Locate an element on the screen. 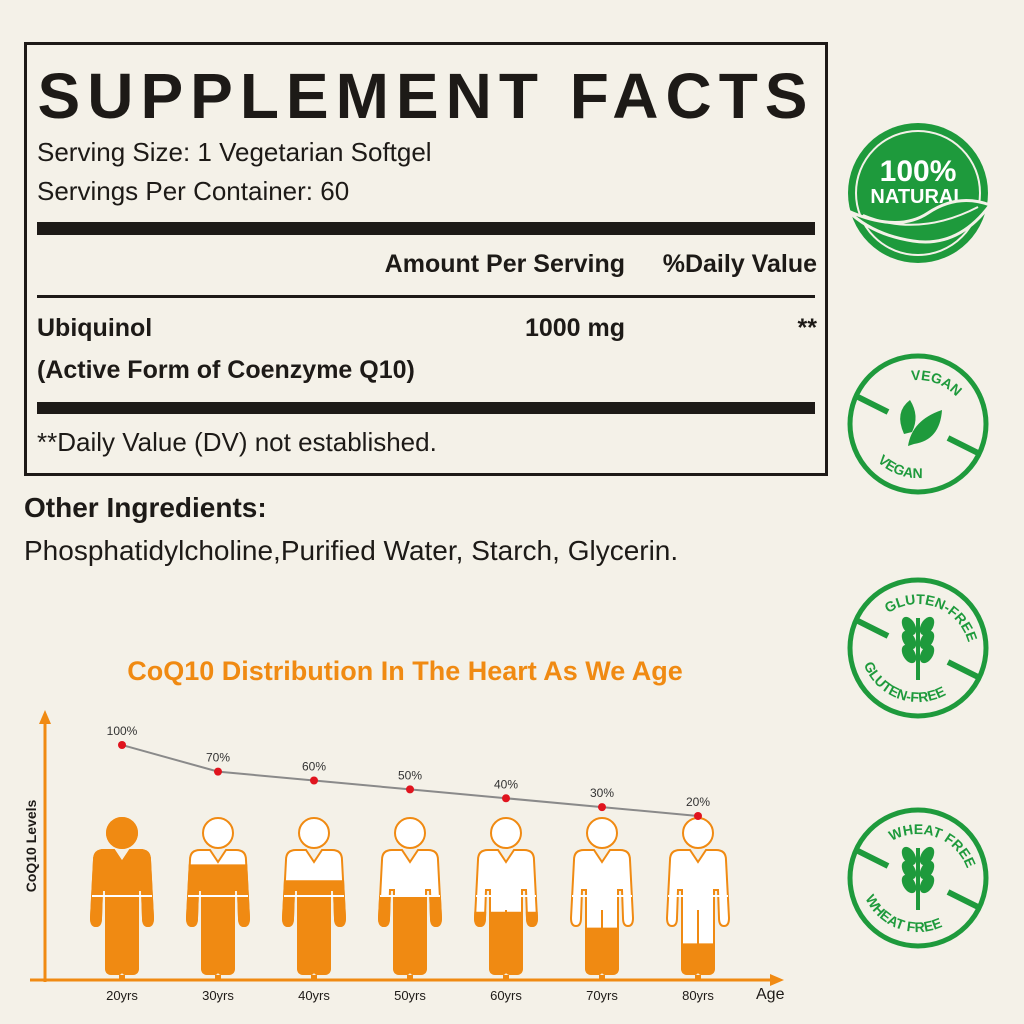 Image resolution: width=1024 pixels, height=1024 pixels. x-tick-label: 40yrs is located at coordinates (314, 995).